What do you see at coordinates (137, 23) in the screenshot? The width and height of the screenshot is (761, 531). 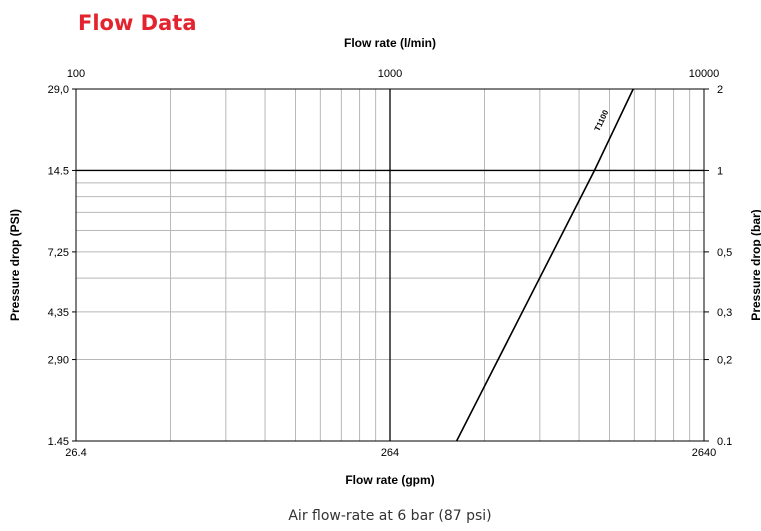 I see `page-title: Flow Data` at bounding box center [137, 23].